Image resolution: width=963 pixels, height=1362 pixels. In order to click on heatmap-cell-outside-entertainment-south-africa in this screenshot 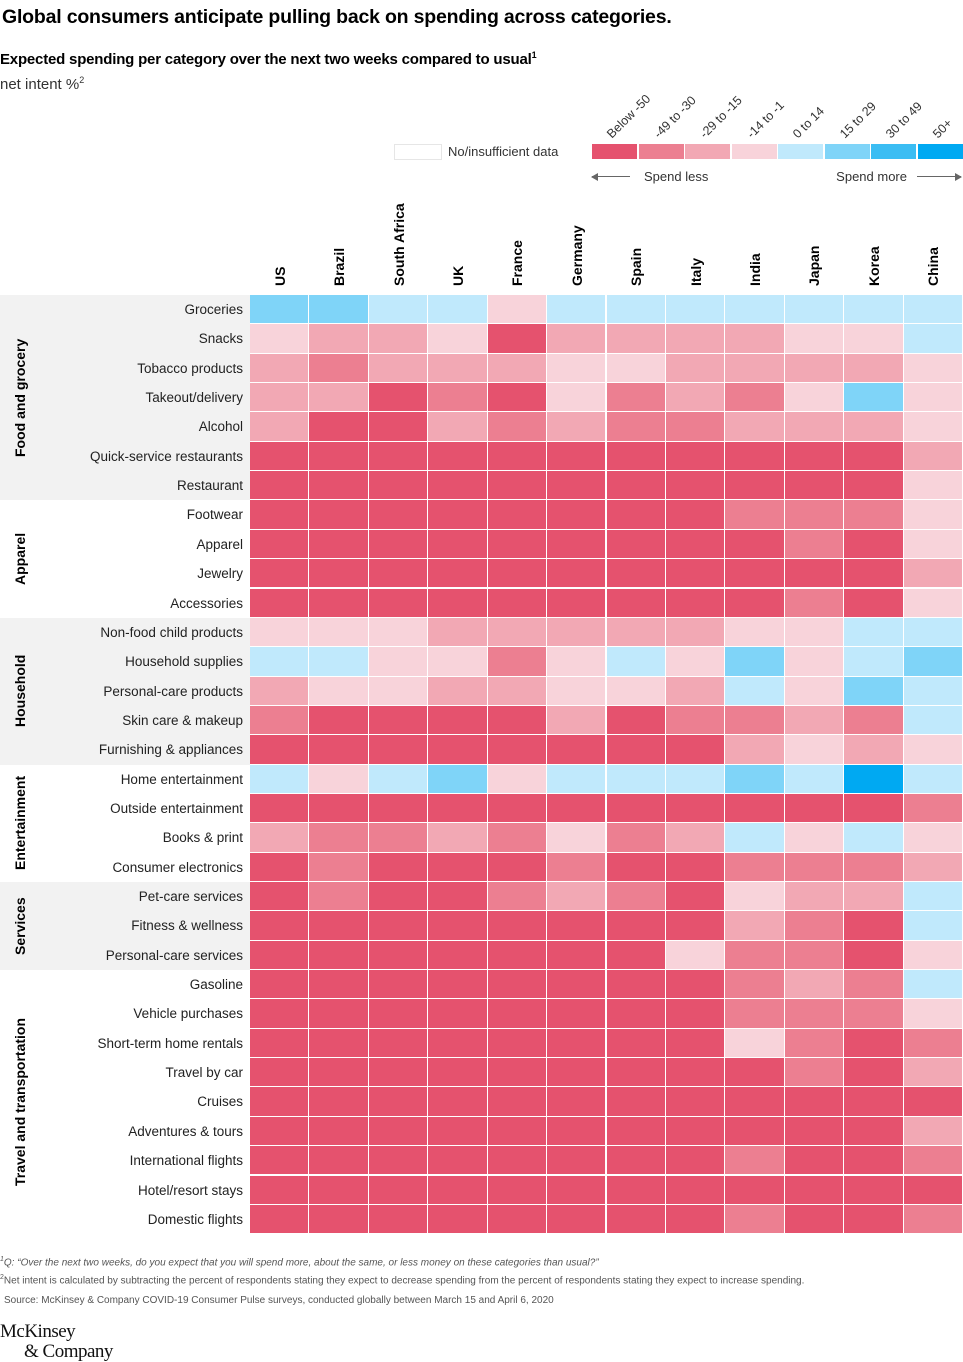, I will do `click(398, 808)`.